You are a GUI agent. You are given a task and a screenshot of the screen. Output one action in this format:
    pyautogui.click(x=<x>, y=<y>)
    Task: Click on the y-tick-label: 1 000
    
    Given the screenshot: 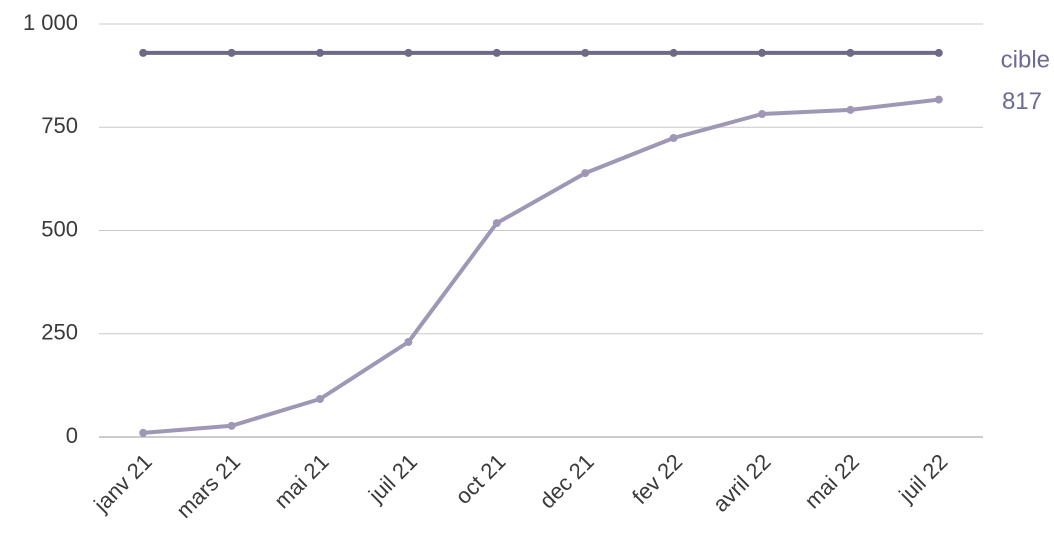 What is the action you would take?
    pyautogui.click(x=50, y=22)
    